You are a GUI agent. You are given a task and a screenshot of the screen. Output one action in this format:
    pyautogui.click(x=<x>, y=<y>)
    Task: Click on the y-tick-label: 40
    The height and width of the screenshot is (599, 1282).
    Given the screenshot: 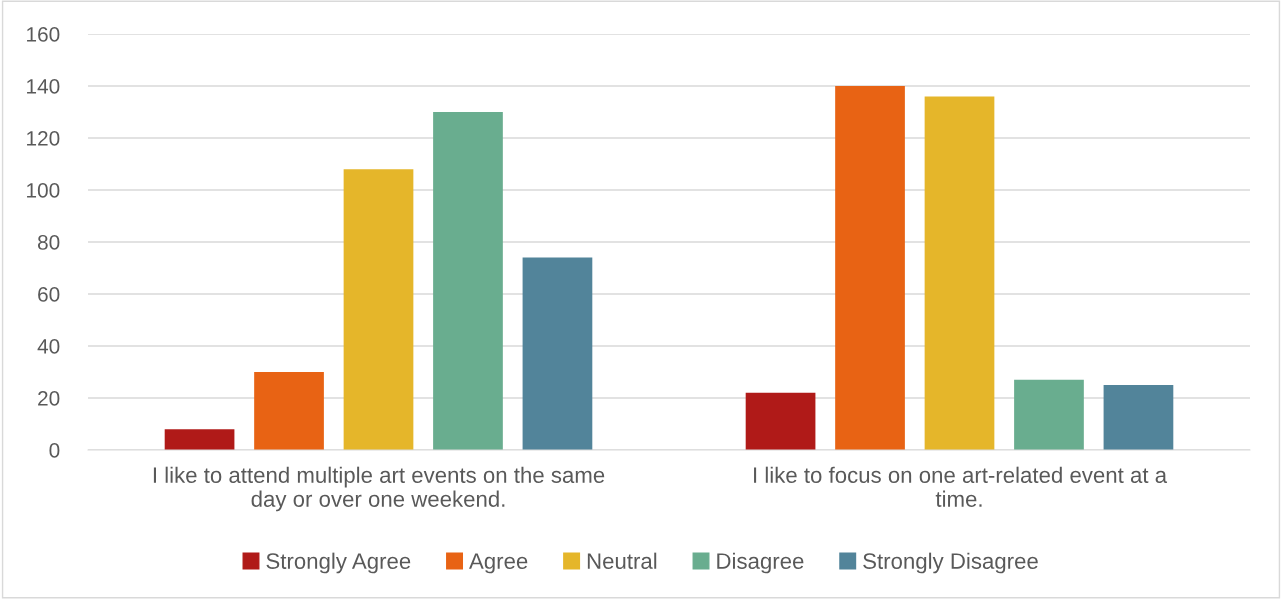 What is the action you would take?
    pyautogui.click(x=48, y=346)
    